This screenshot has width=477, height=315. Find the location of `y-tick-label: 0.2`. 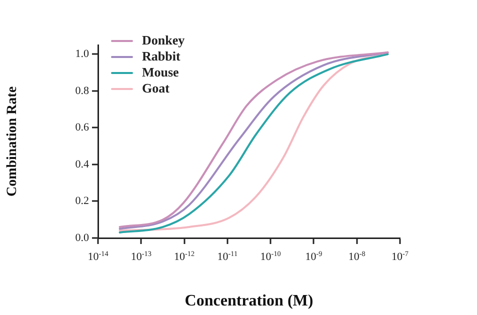

y-tick-label: 0.2 is located at coordinates (82, 201).